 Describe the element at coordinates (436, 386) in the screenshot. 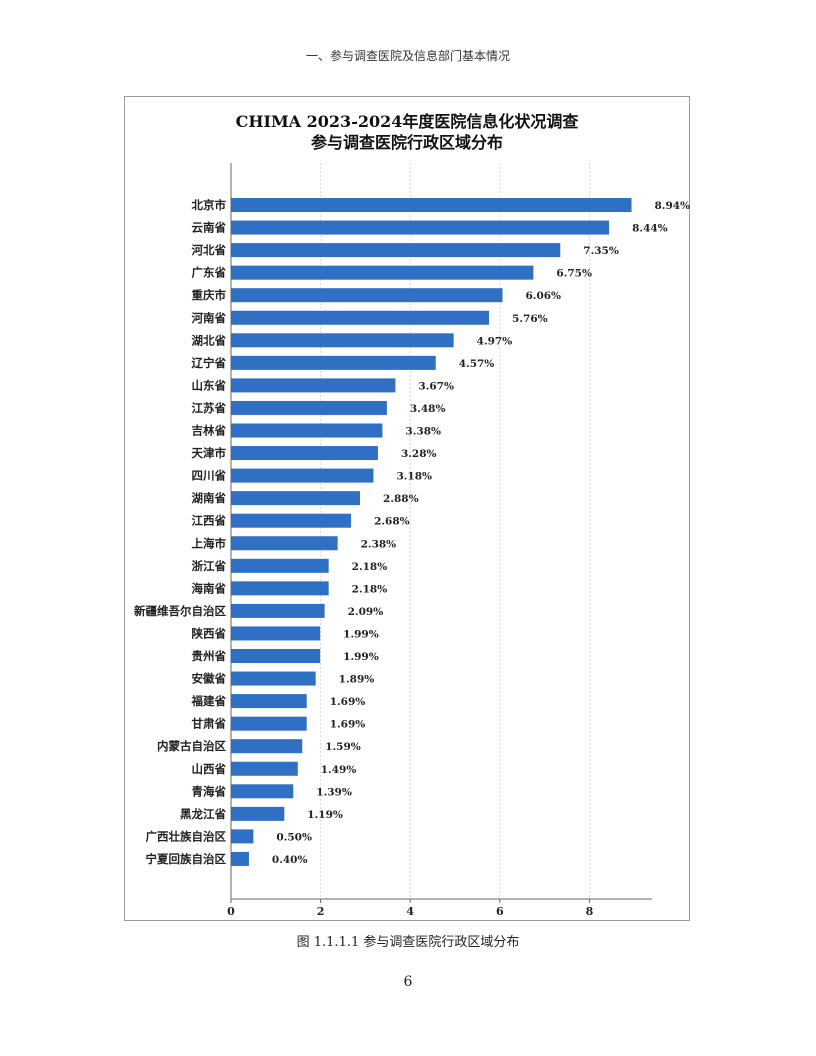

I see `value-label: 3.67%` at that location.